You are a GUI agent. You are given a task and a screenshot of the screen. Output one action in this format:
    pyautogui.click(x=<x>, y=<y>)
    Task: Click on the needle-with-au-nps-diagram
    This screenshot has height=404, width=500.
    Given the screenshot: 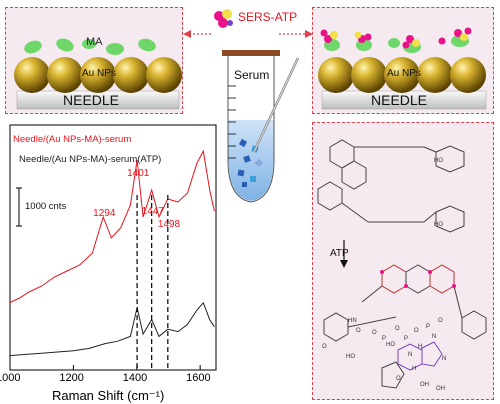 What is the action you would take?
    pyautogui.click(x=98, y=74)
    